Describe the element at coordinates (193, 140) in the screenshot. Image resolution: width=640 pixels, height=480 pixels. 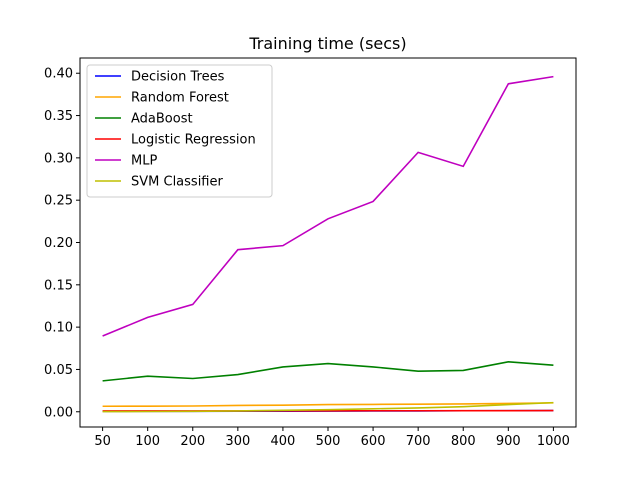
I see `legend-label: Logistic Regression` at that location.